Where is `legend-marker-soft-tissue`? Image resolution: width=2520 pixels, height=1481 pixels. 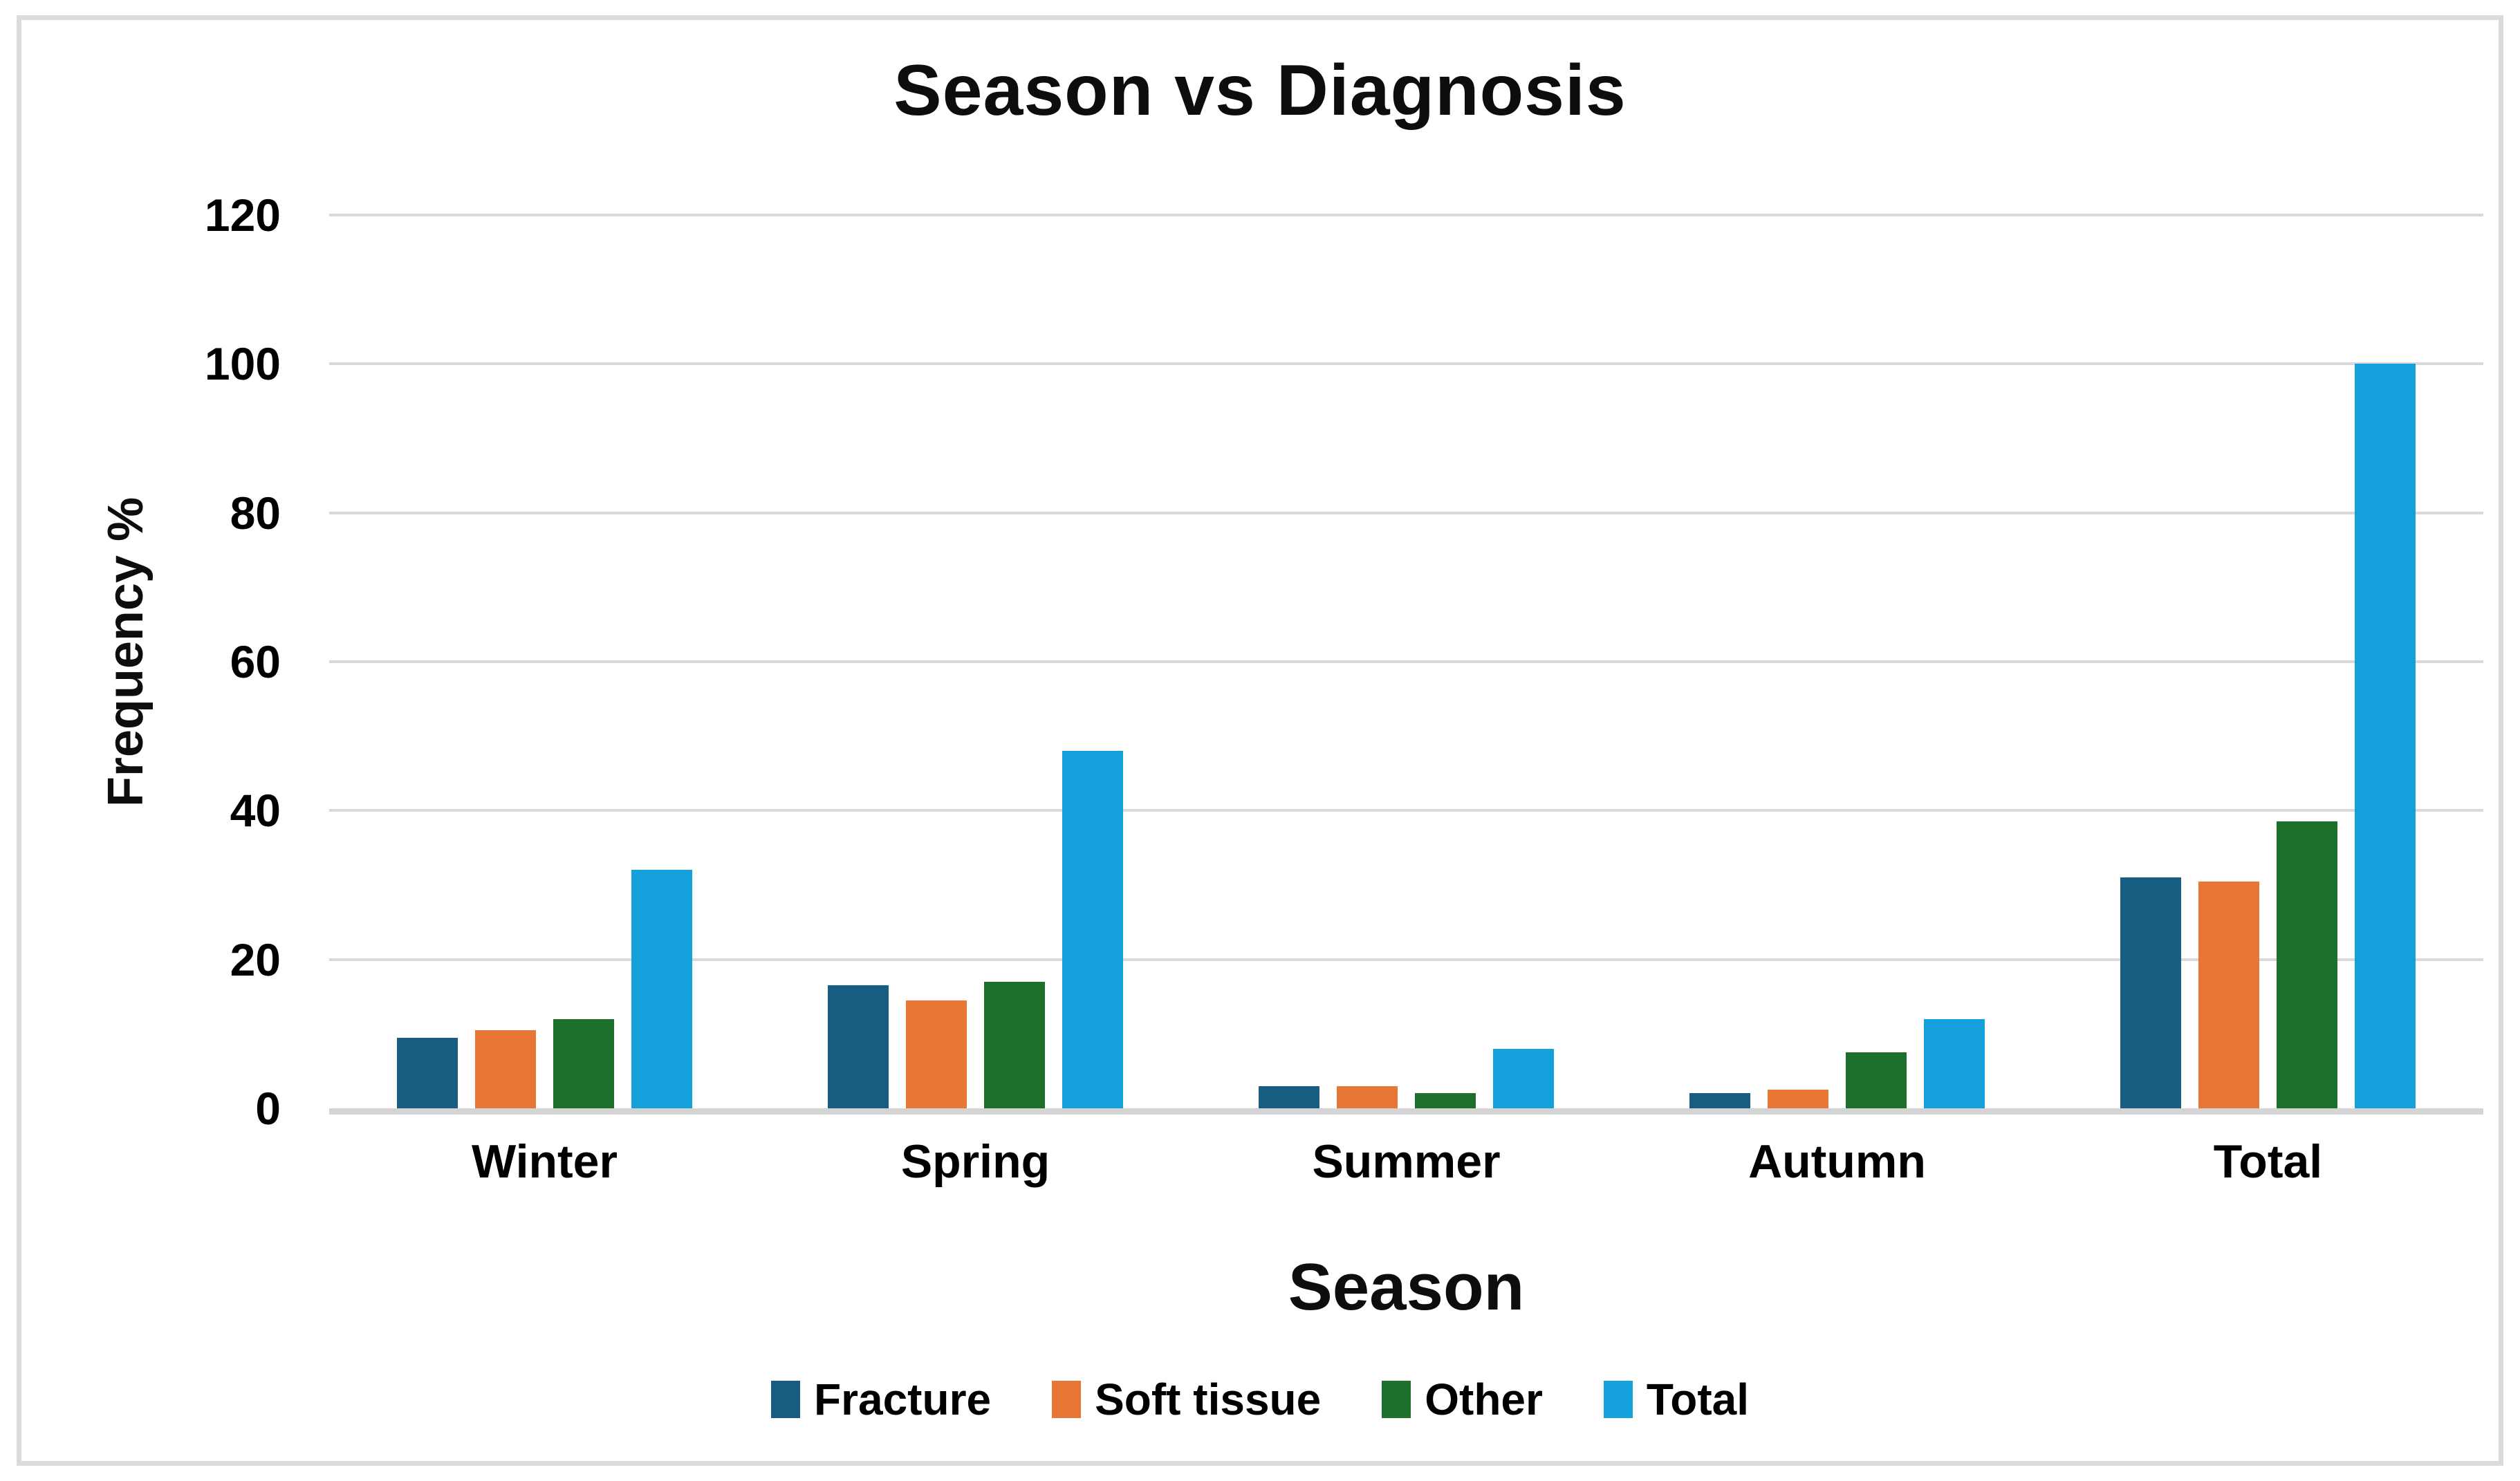
legend-marker-soft-tissue is located at coordinates (1067, 1399).